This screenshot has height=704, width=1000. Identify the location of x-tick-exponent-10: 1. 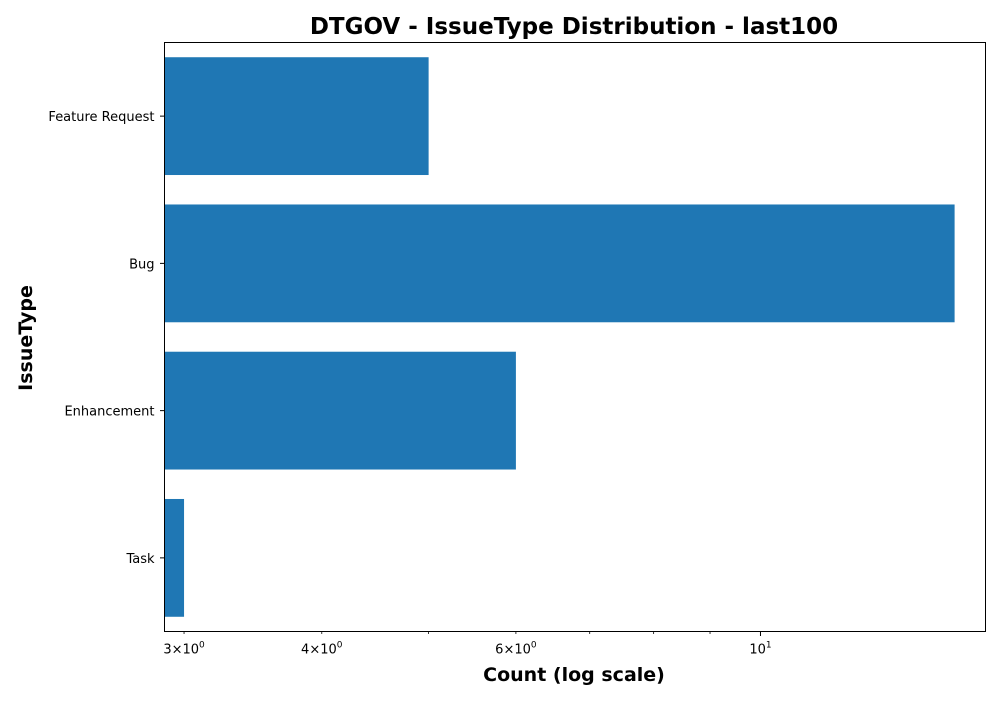
(769, 646).